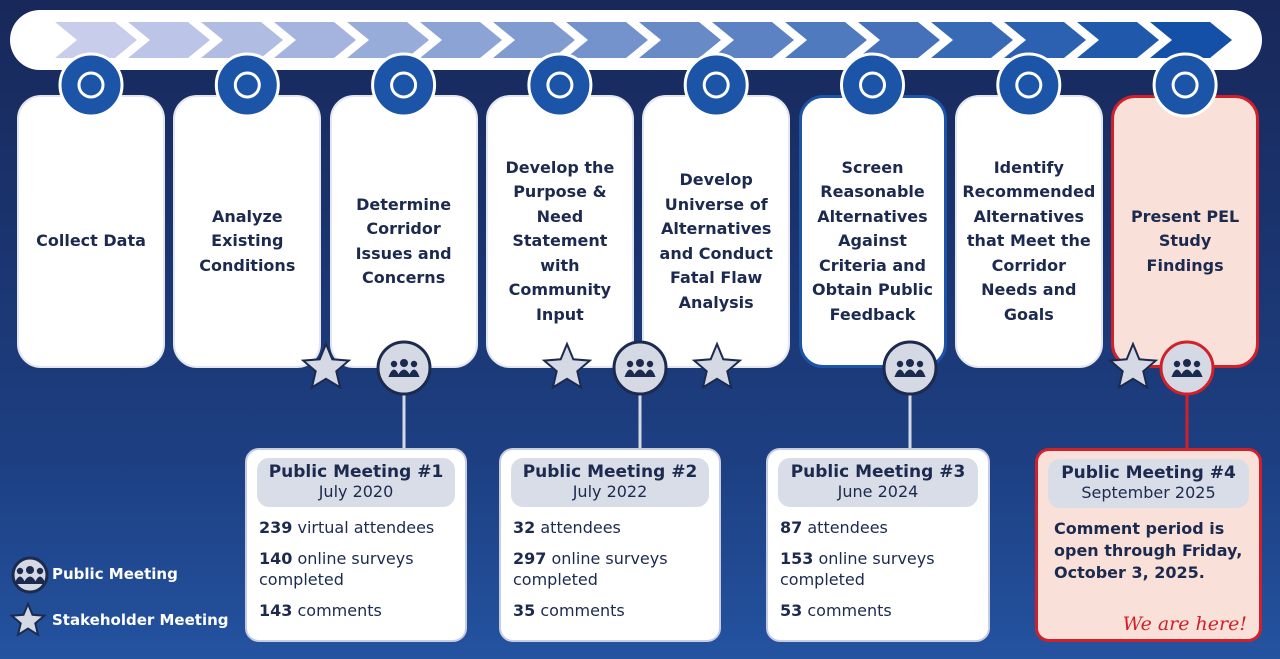 Image resolution: width=1280 pixels, height=659 pixels. Describe the element at coordinates (115, 574) in the screenshot. I see `legend-public: Public Meeting` at that location.